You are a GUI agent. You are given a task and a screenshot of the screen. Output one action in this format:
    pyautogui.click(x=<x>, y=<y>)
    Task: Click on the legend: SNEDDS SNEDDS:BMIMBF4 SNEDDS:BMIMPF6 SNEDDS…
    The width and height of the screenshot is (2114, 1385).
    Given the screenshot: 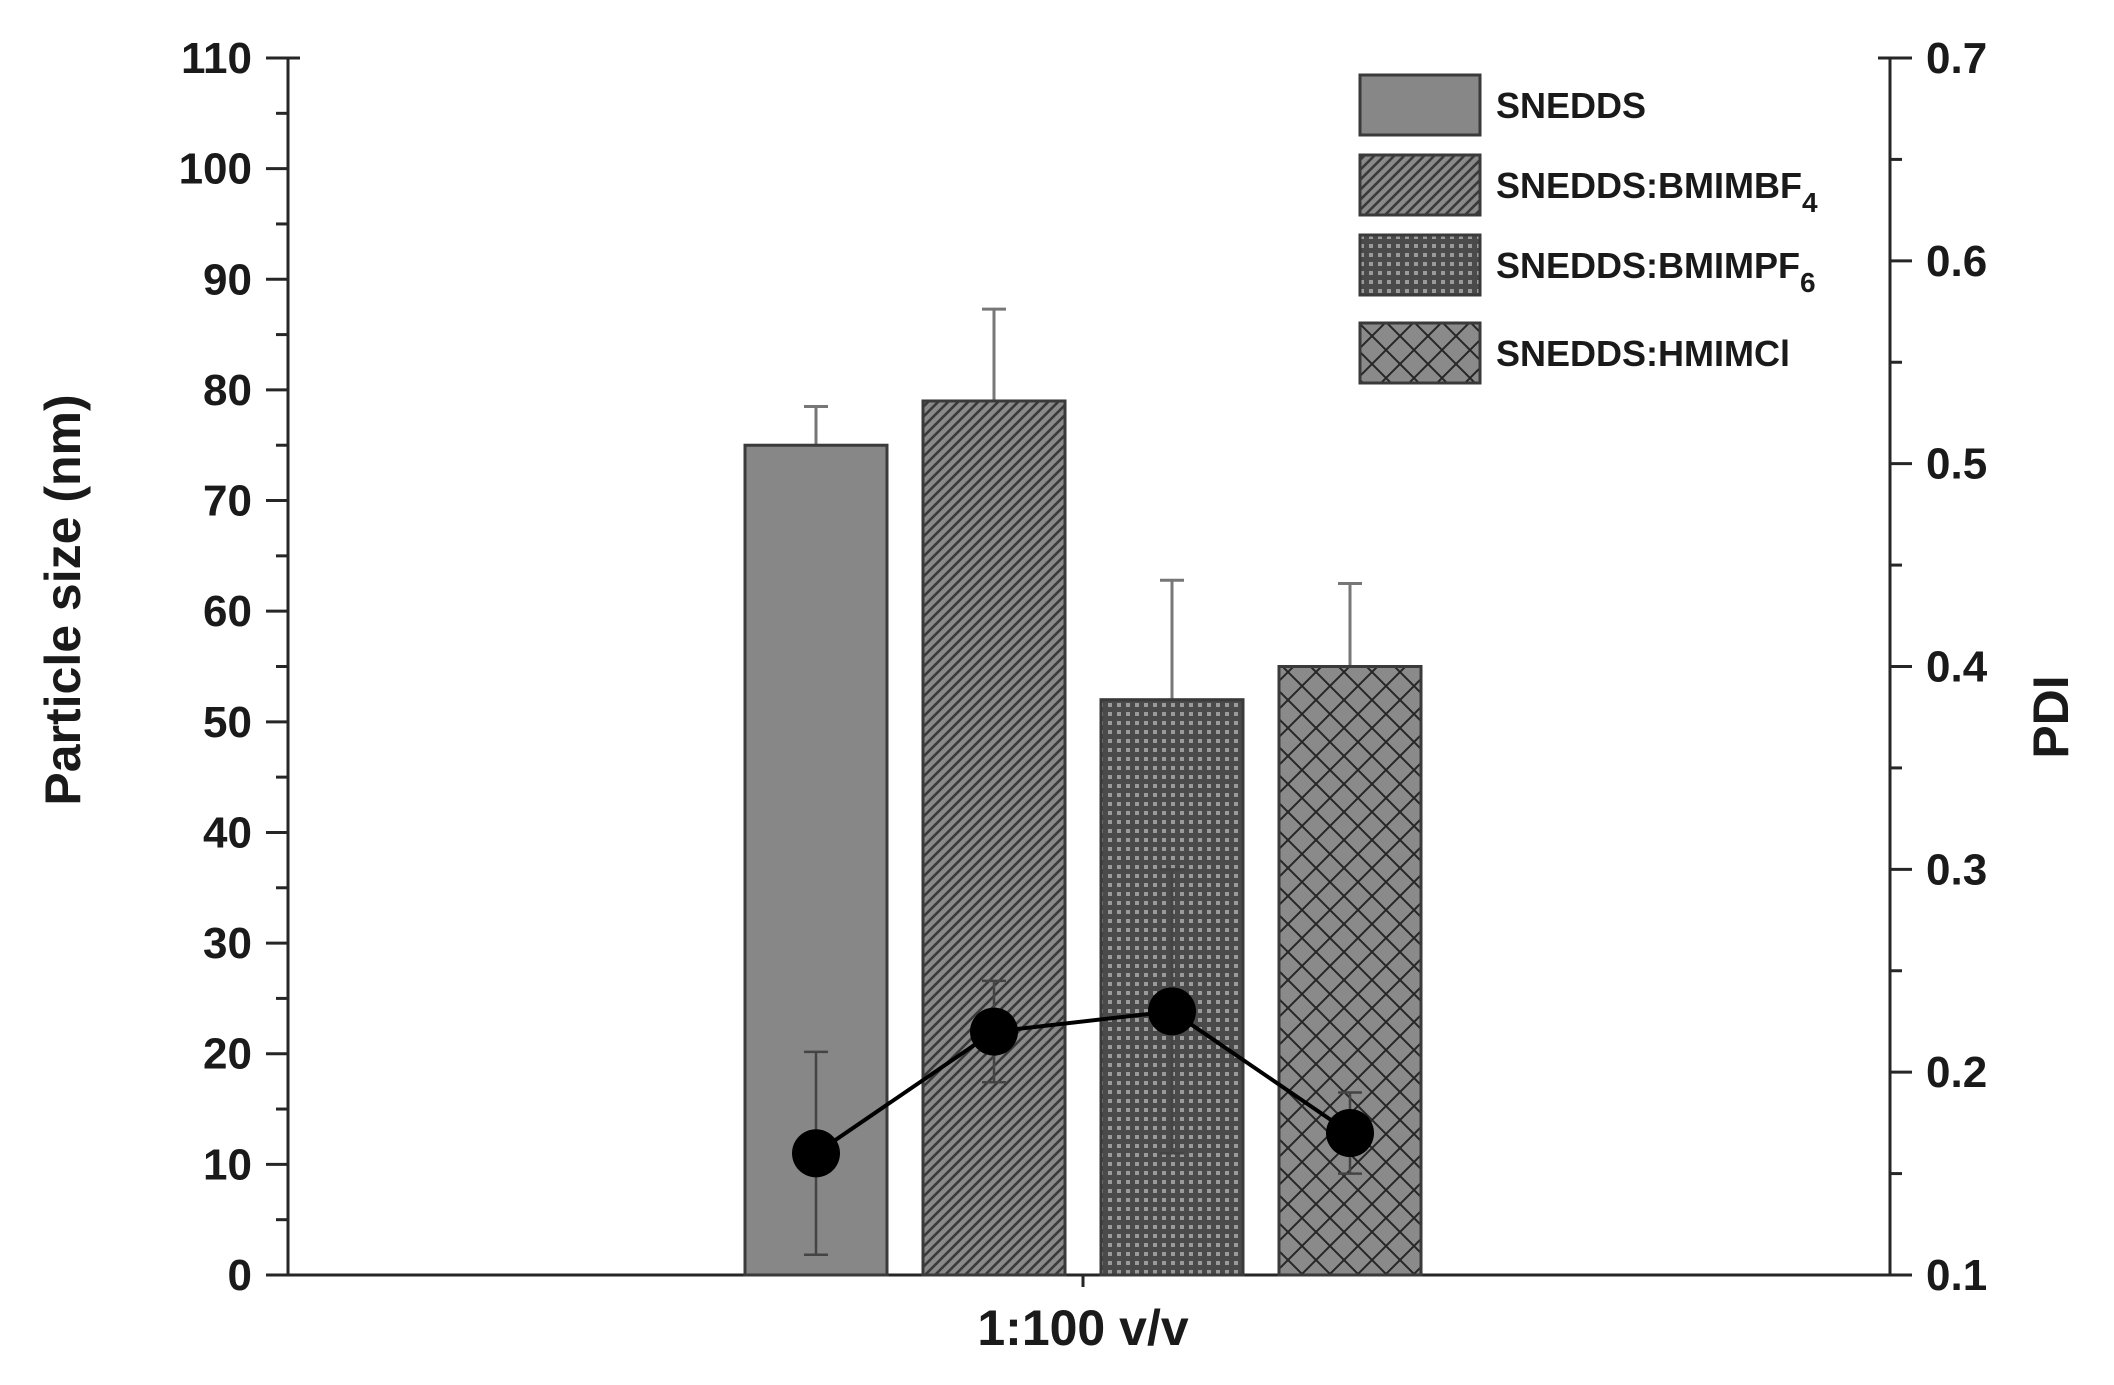 What is the action you would take?
    pyautogui.click(x=1588, y=229)
    